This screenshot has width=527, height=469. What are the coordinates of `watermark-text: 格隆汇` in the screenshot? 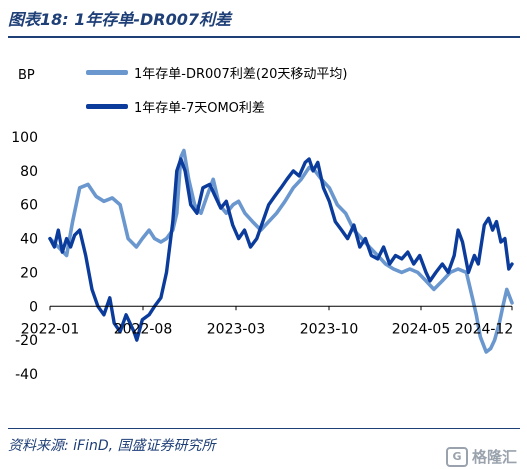 It's located at (494, 457).